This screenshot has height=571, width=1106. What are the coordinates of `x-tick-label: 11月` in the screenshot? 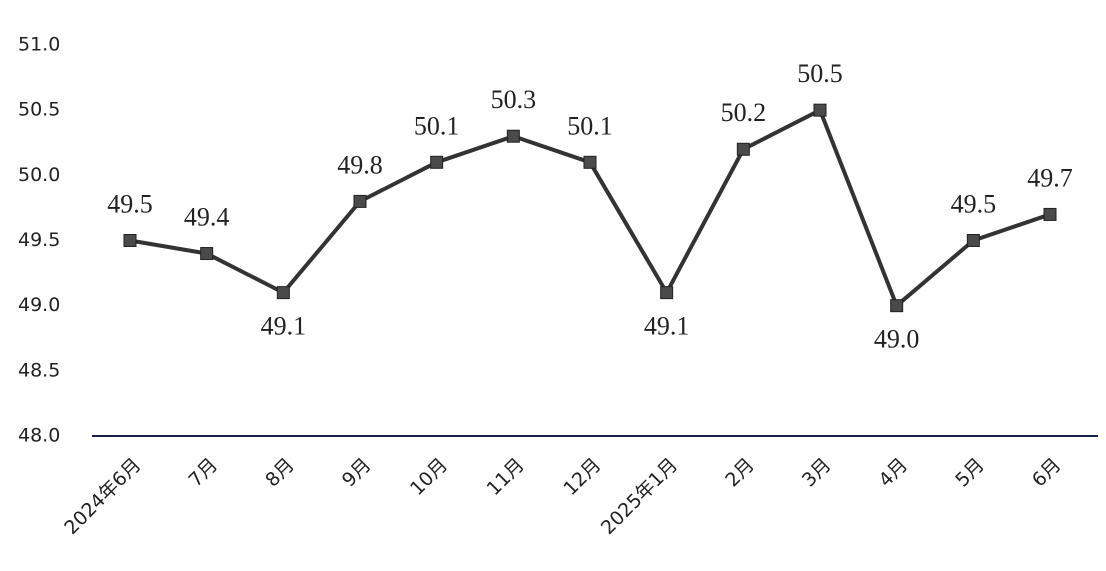 It's located at (506, 477).